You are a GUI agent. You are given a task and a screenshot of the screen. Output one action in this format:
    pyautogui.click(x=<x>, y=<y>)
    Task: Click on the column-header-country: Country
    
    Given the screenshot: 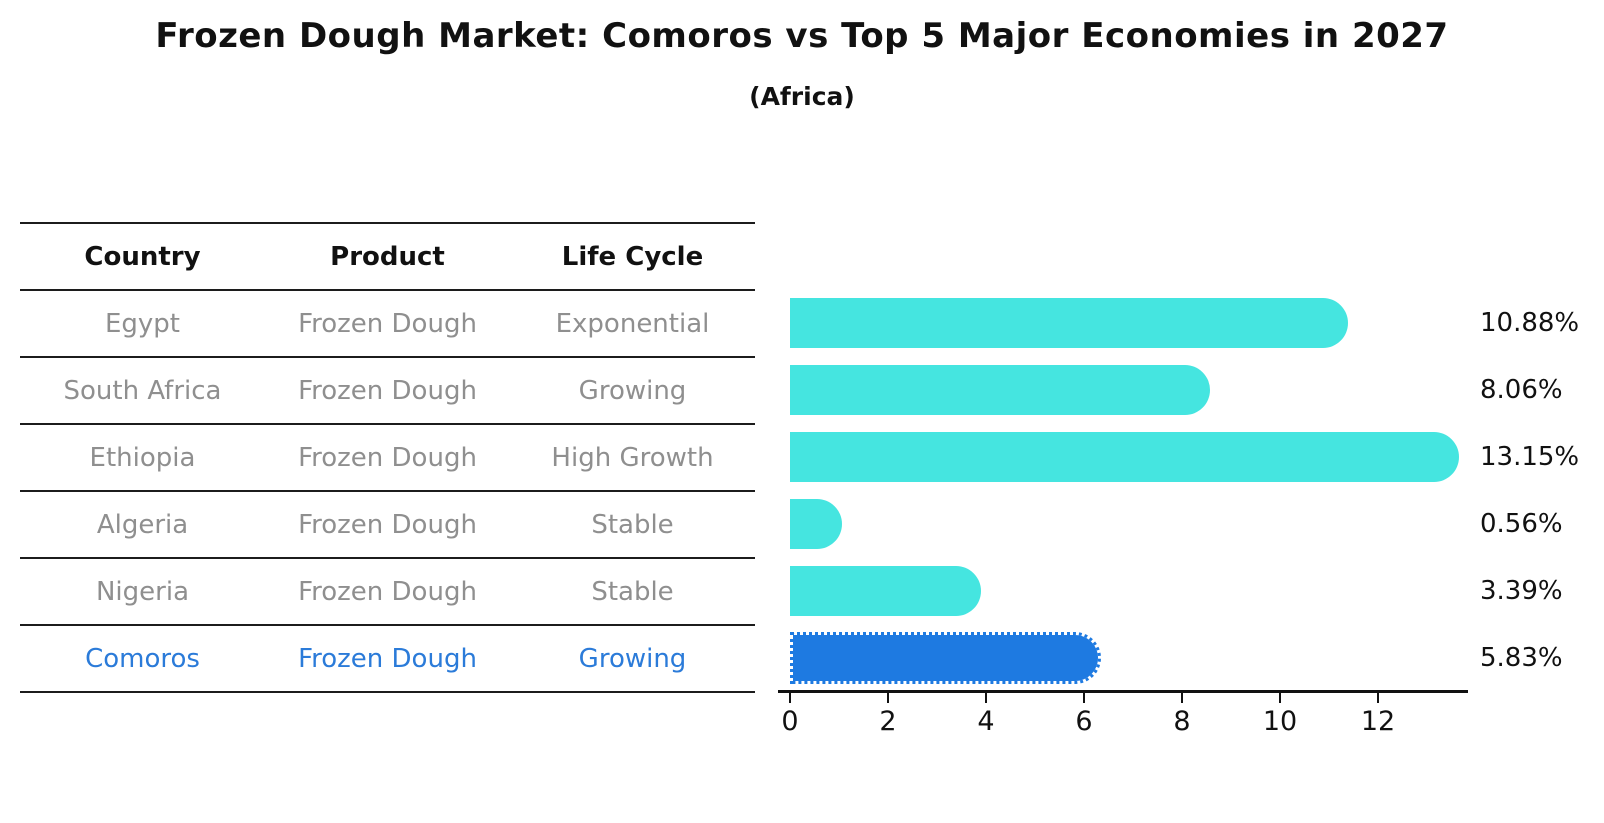 What is the action you would take?
    pyautogui.click(x=142, y=256)
    